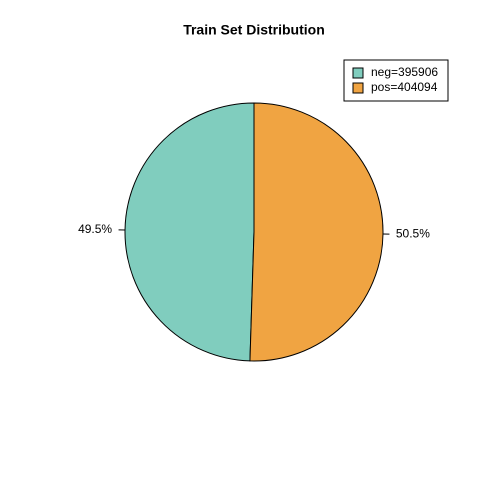  I want to click on legend-label: pos=404094, so click(404, 87).